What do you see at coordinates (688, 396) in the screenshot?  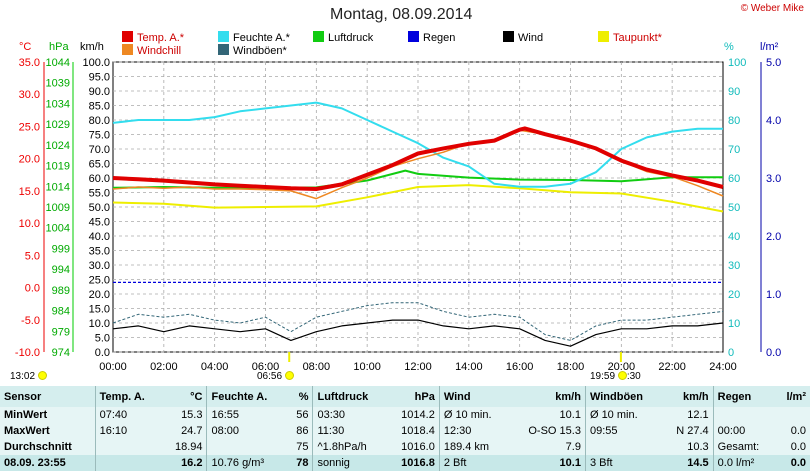 I see `stats-cell: km/h` at bounding box center [688, 396].